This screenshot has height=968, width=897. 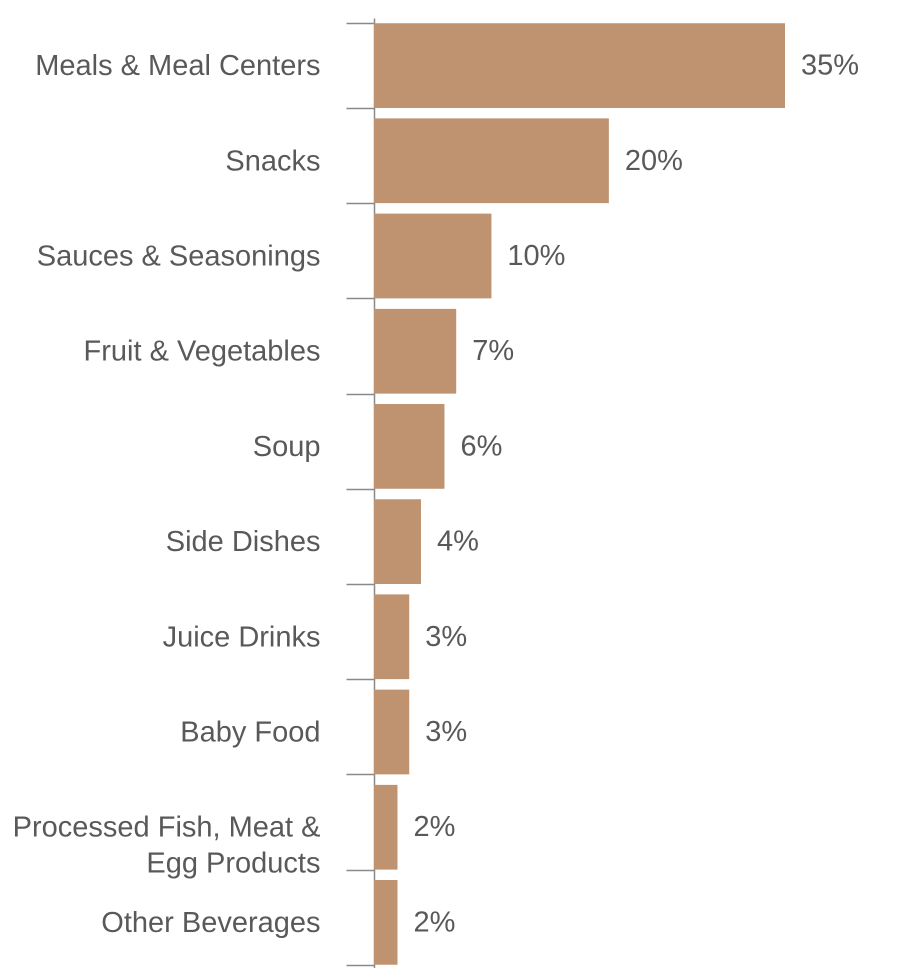 What do you see at coordinates (286, 446) in the screenshot?
I see `y-tick-label: Soup` at bounding box center [286, 446].